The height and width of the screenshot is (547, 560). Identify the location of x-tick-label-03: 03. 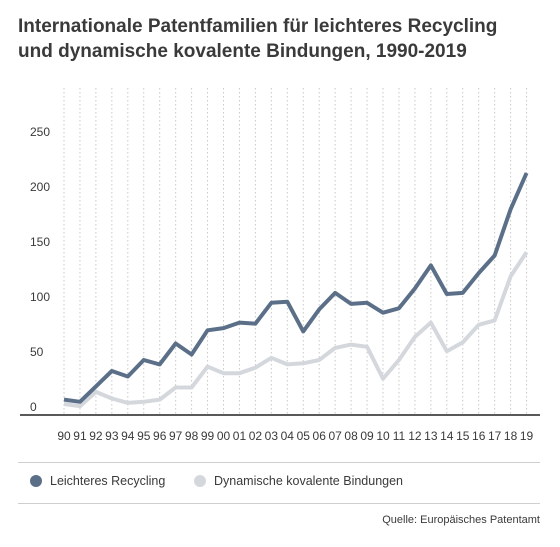
(272, 436).